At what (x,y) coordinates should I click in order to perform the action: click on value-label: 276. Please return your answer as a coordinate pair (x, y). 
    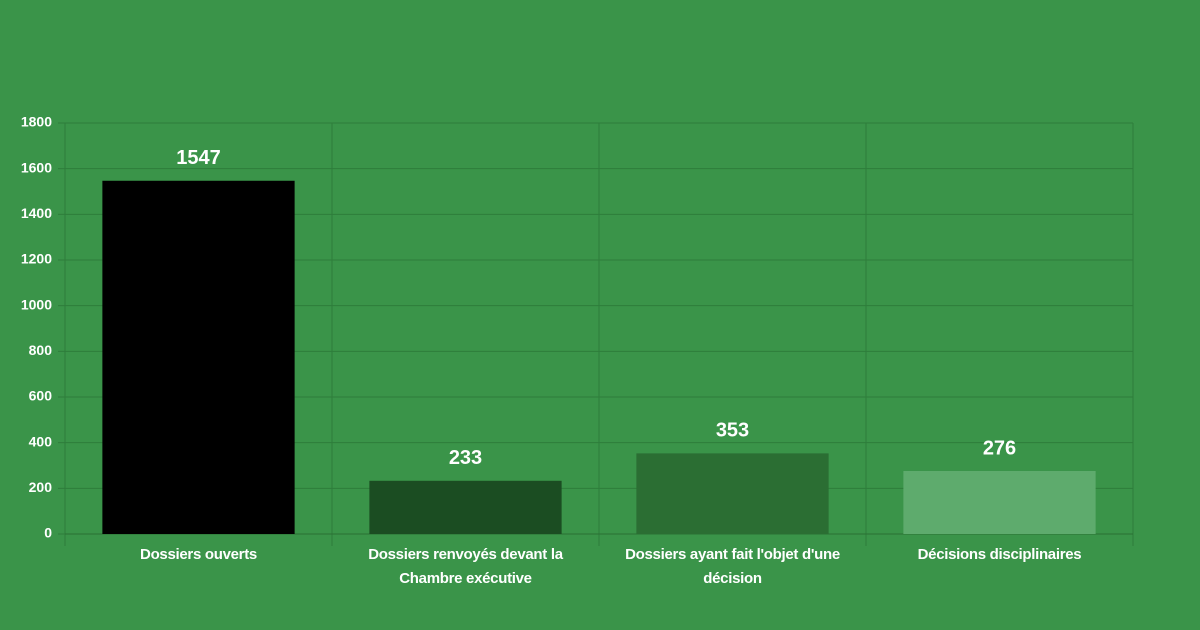
    Looking at the image, I should click on (999, 448).